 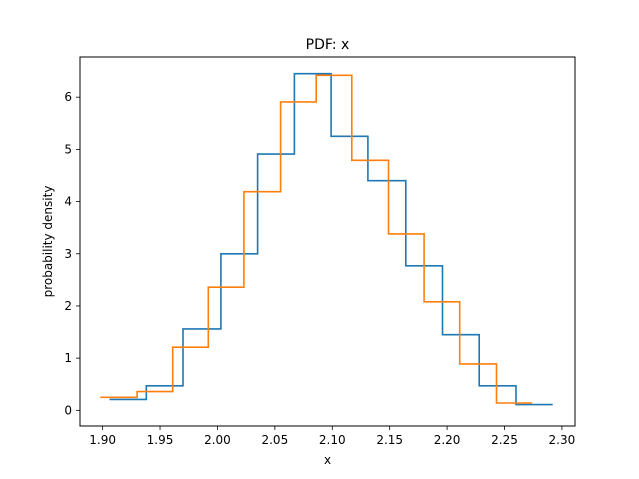 I want to click on x-tick-label: 1.95, so click(x=160, y=440).